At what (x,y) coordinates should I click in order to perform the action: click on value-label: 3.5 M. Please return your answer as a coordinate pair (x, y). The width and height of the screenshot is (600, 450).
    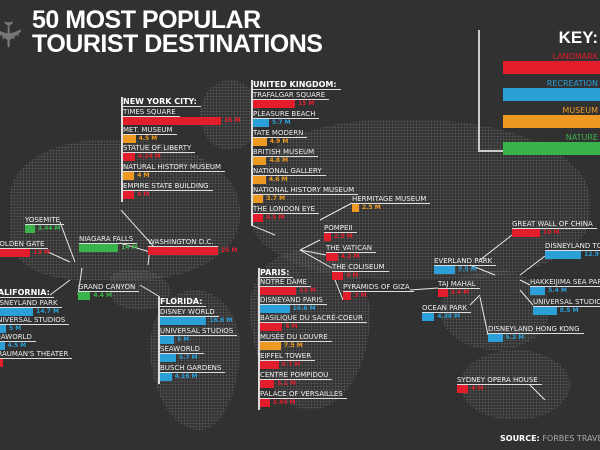
    Looking at the image, I should click on (275, 217).